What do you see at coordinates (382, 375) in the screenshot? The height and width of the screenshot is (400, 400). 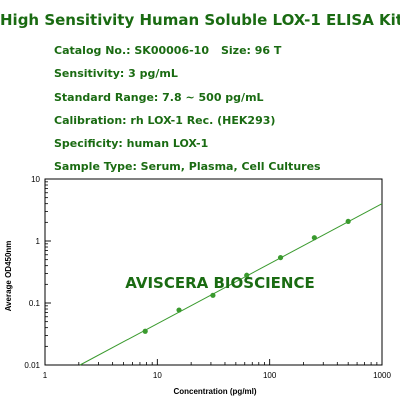 I see `x-tick-label: 1000` at bounding box center [382, 375].